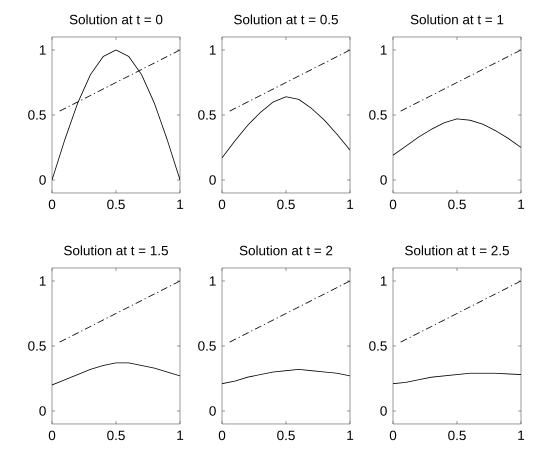  I want to click on chart-title: Solution at t = 0, so click(116, 19).